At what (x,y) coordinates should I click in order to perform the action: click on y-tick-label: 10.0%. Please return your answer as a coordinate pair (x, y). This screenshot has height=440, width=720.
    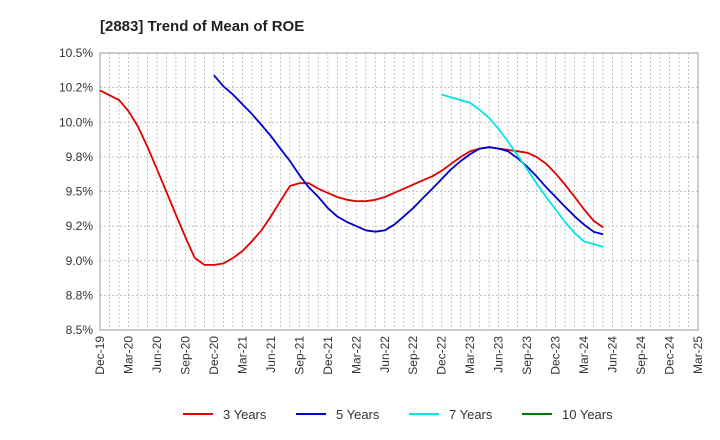
    Looking at the image, I should click on (76, 122).